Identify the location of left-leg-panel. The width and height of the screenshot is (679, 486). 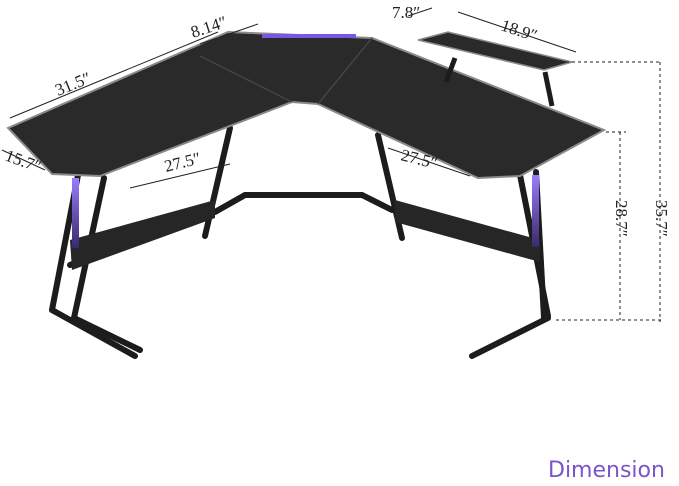
(142, 235).